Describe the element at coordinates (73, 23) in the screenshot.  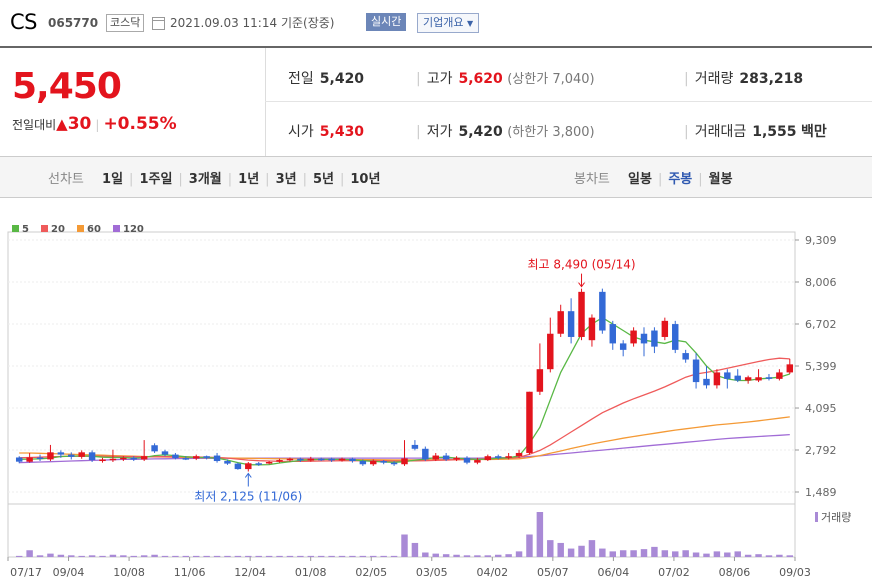
I see `stock-code: 065770` at that location.